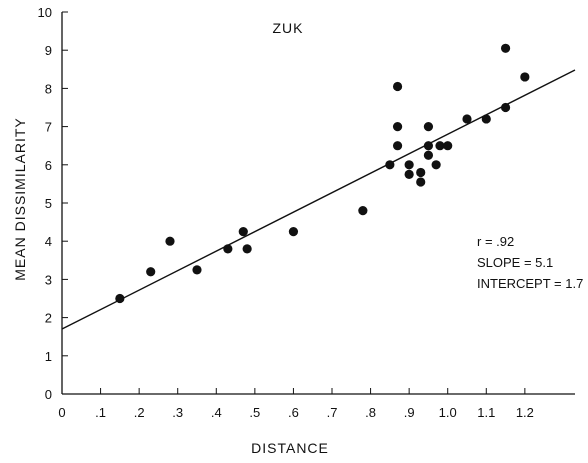  Describe the element at coordinates (48, 50) in the screenshot. I see `y-tick-label: 9` at that location.